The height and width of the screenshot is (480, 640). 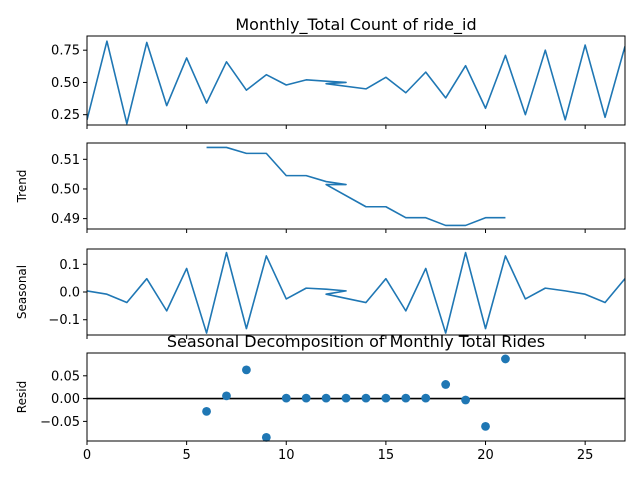 I want to click on trend-ylabel: Trend, so click(x=22, y=187).